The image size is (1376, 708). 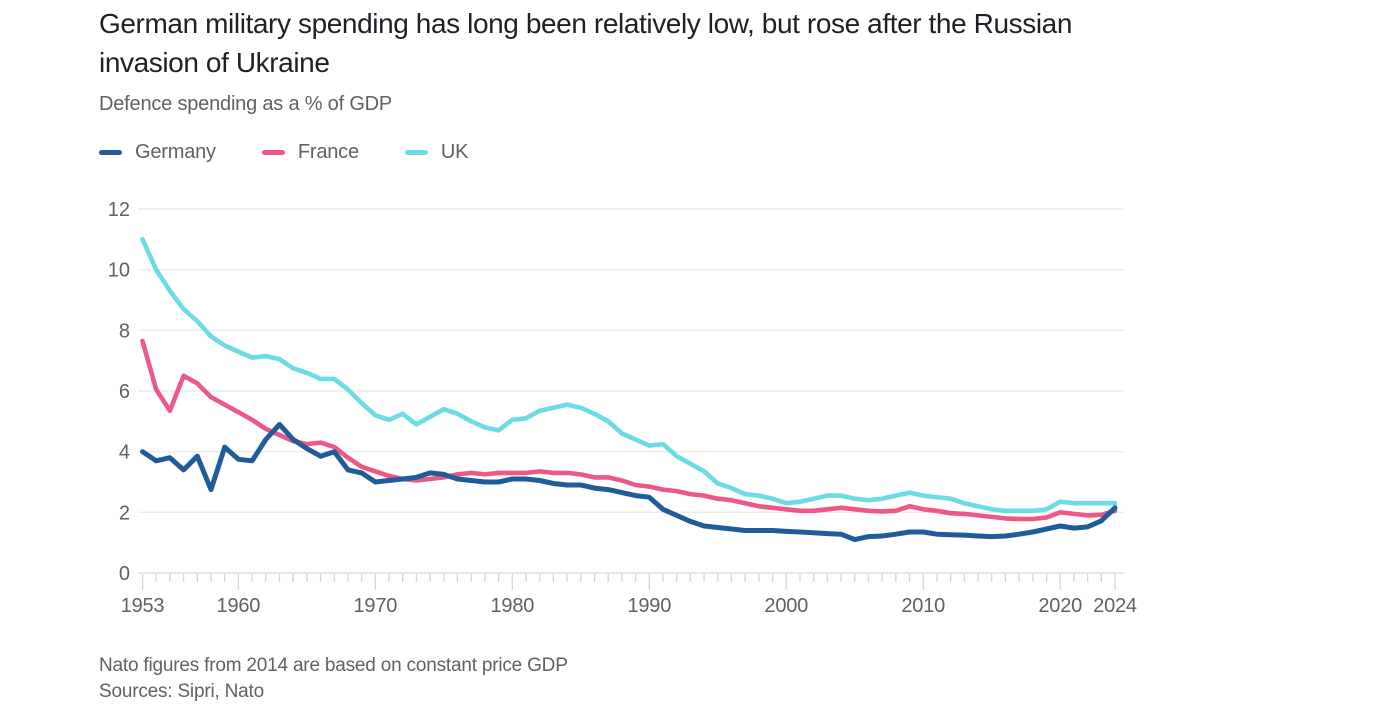 I want to click on x-axis-label: 1960, so click(x=239, y=606).